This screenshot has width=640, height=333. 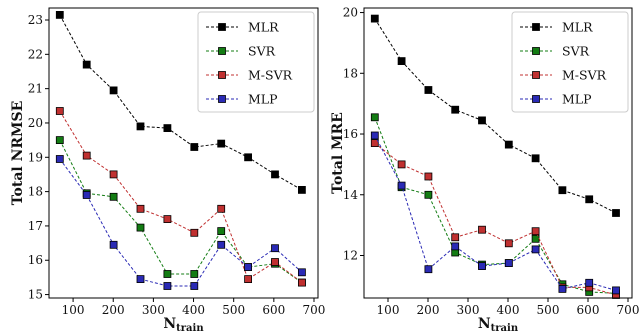 I want to click on x-tick-label: 100, so click(x=388, y=310).